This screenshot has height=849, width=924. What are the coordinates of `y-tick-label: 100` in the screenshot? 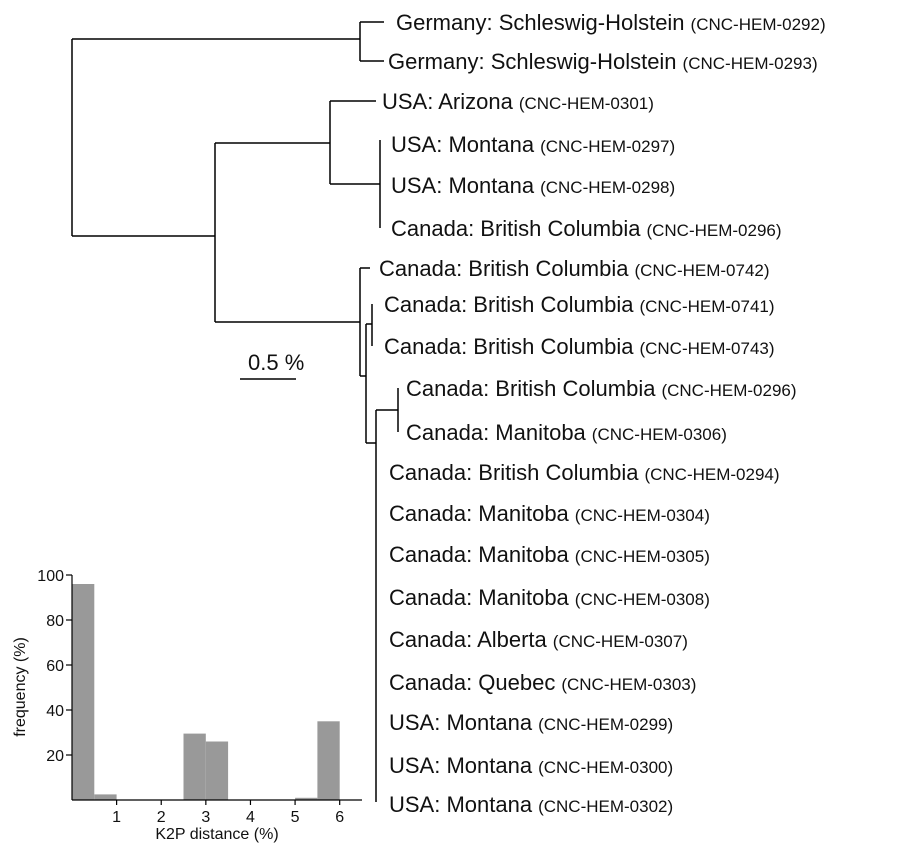 It's located at (50, 576).